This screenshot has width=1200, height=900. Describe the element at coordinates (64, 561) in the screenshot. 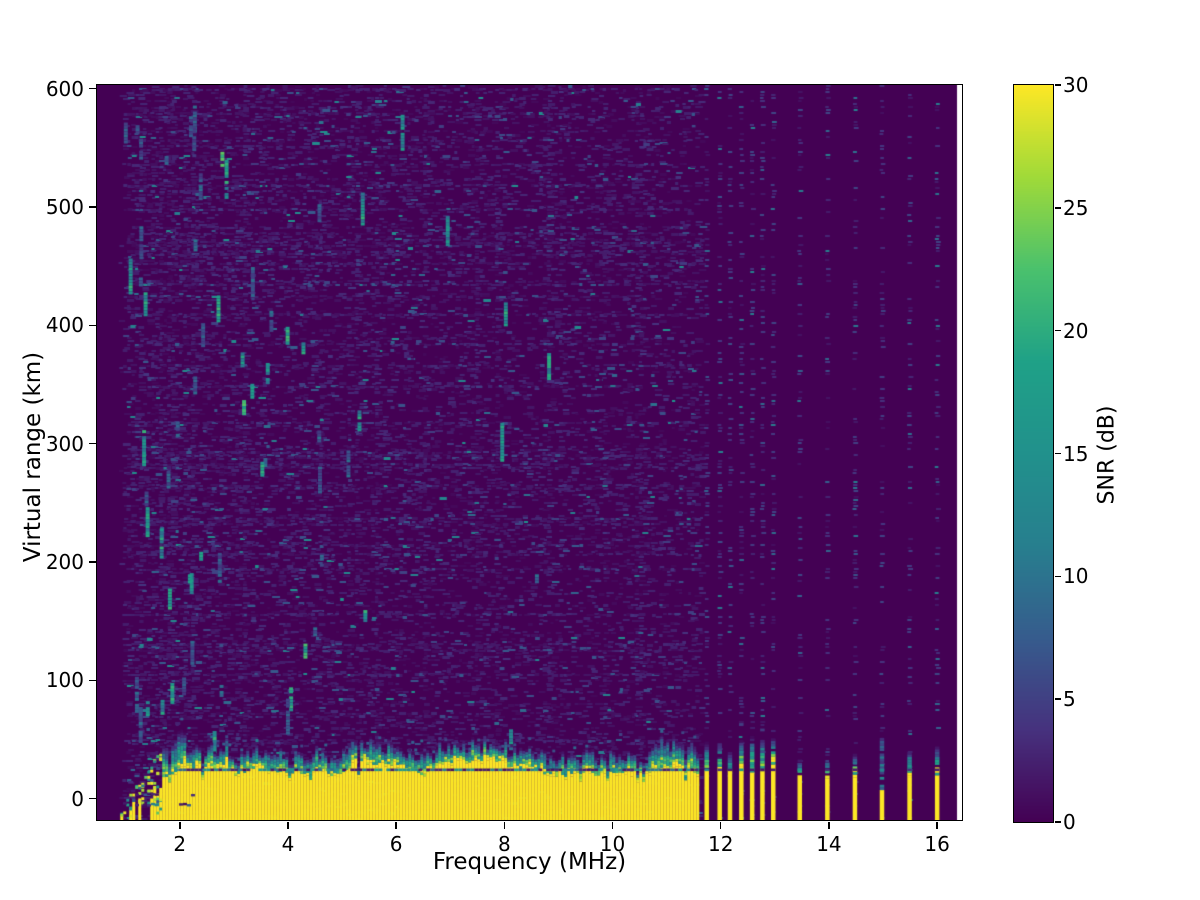

I see `y-tick-label: 200` at that location.